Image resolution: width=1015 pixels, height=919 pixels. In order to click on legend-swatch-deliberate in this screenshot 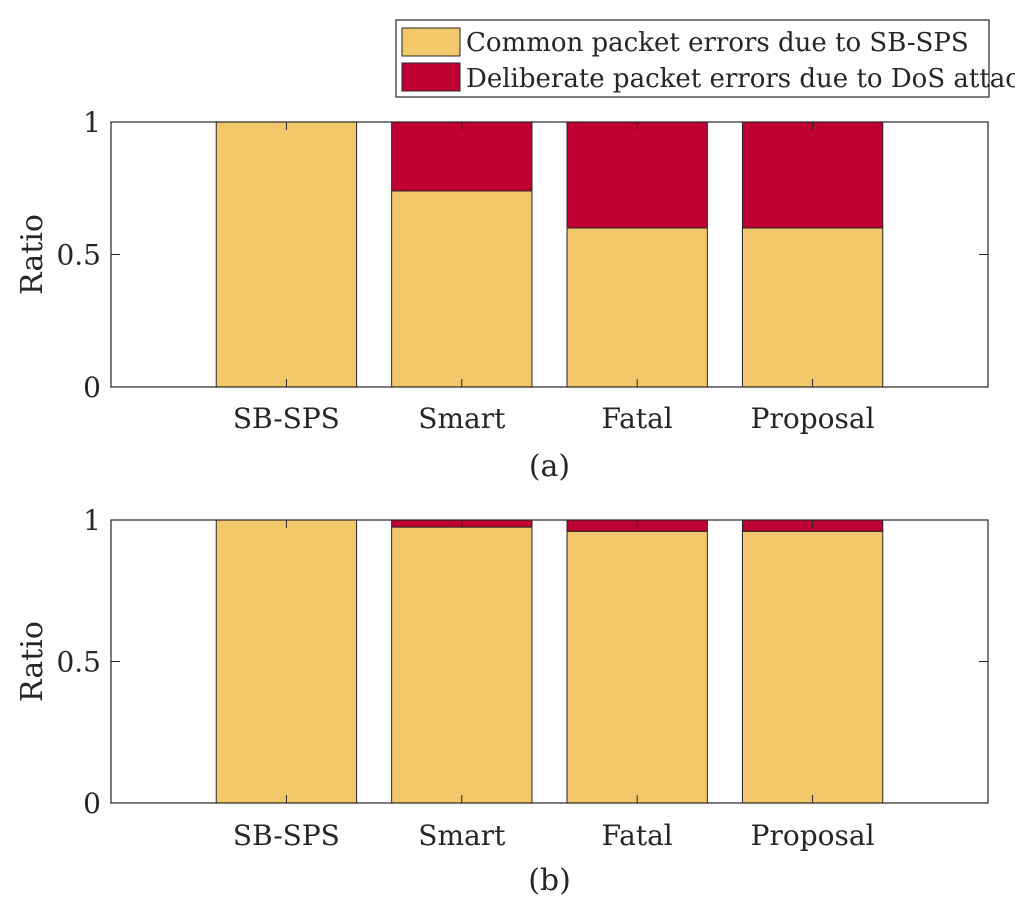, I will do `click(431, 77)`.